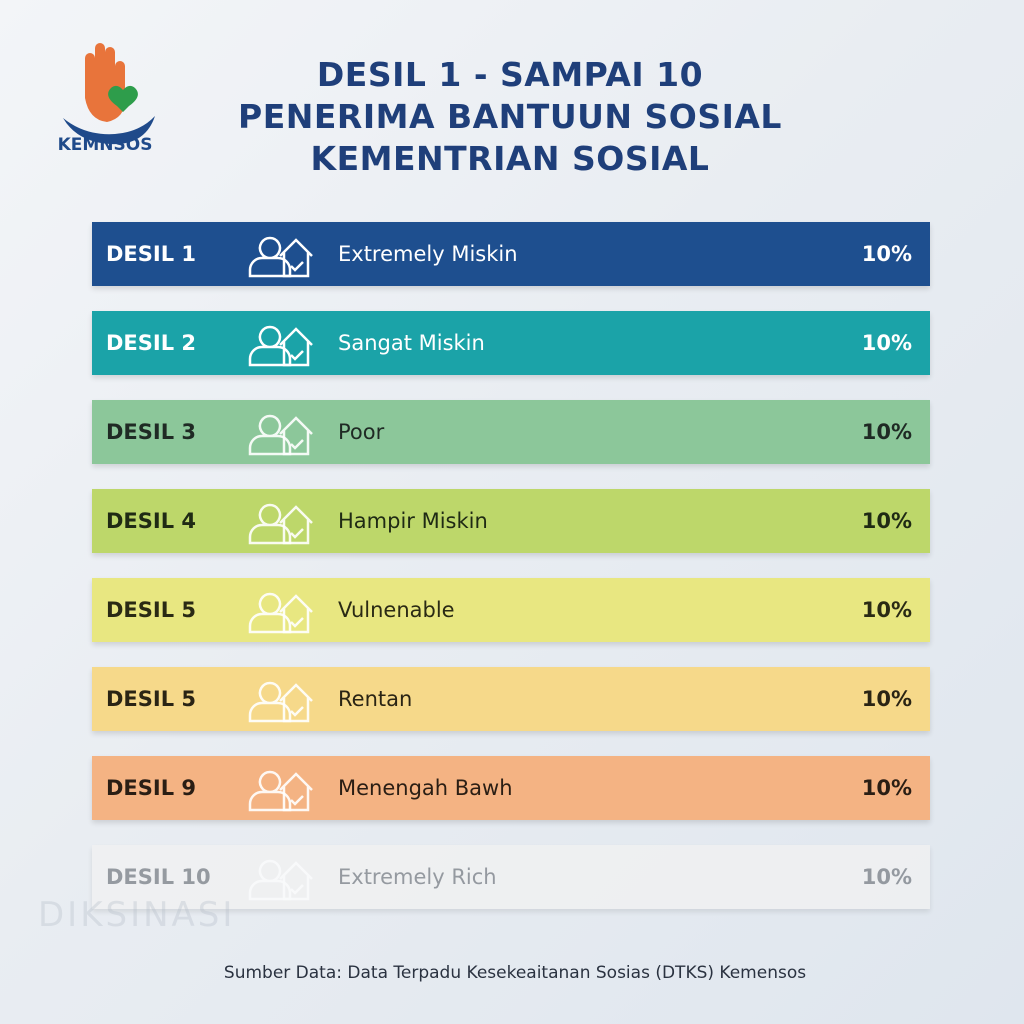  Describe the element at coordinates (105, 145) in the screenshot. I see `logo-text: KEMNSOS` at that location.